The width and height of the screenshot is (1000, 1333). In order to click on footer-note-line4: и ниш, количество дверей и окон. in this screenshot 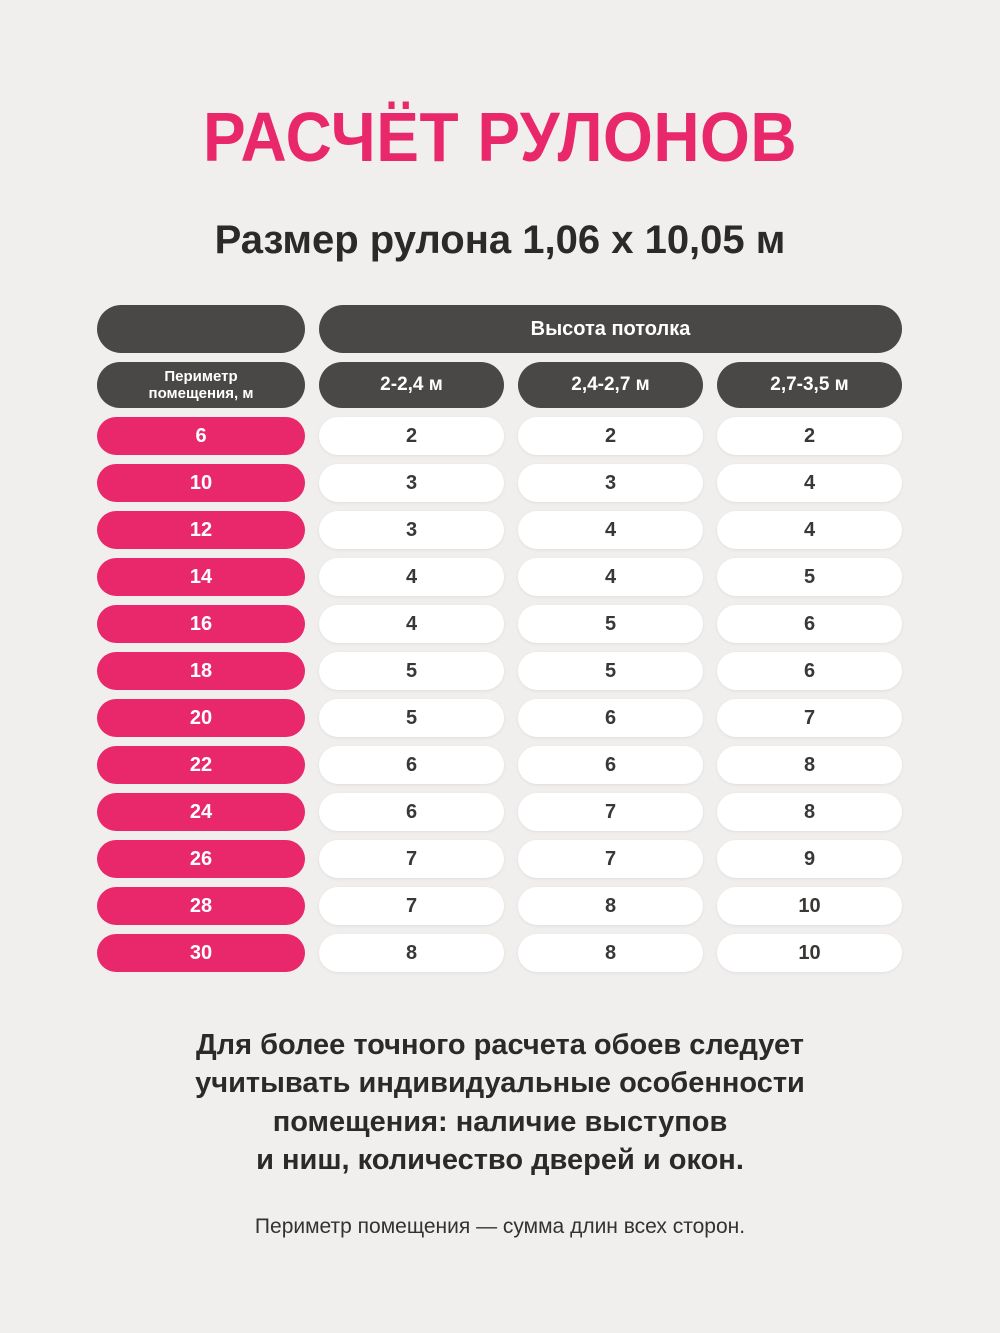, I will do `click(500, 1159)`.